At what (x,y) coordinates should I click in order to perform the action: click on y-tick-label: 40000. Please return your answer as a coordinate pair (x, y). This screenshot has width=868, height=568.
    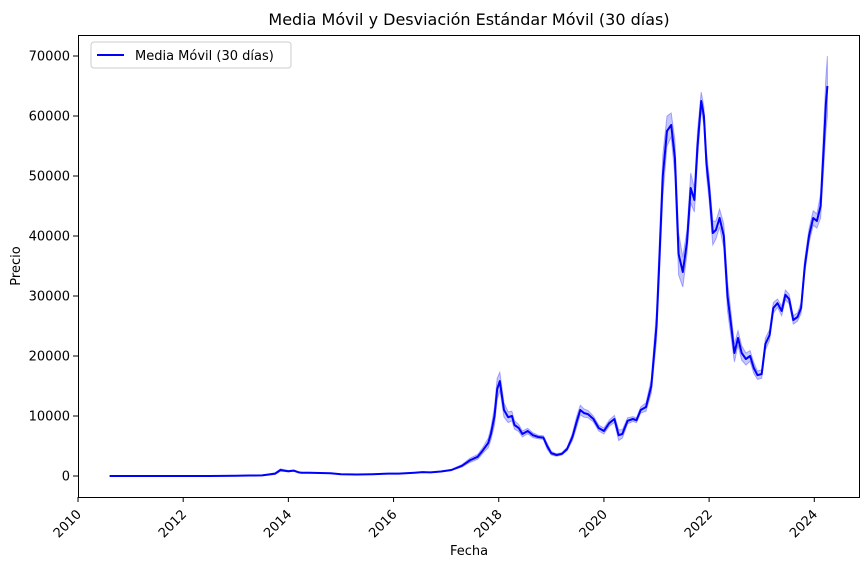
    Looking at the image, I should click on (49, 237).